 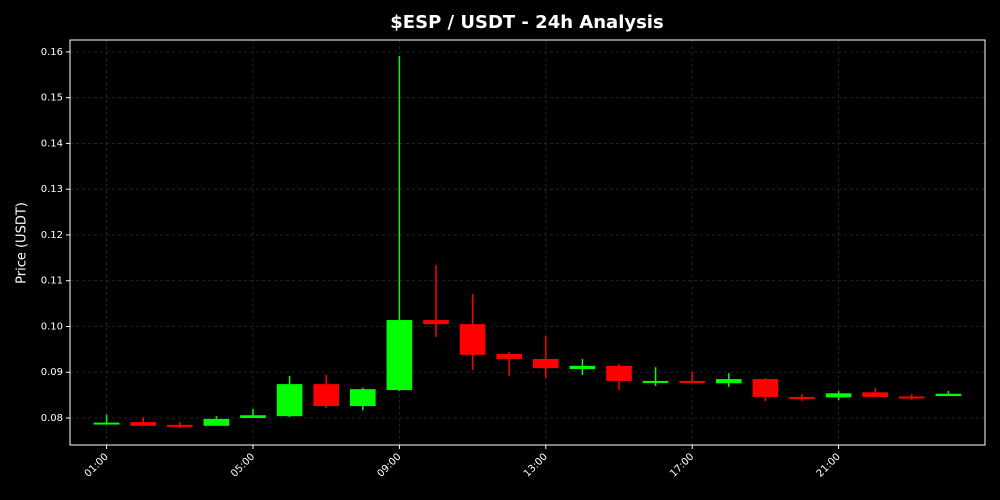 I want to click on y-axis-label: Price (USDT), so click(x=22, y=243).